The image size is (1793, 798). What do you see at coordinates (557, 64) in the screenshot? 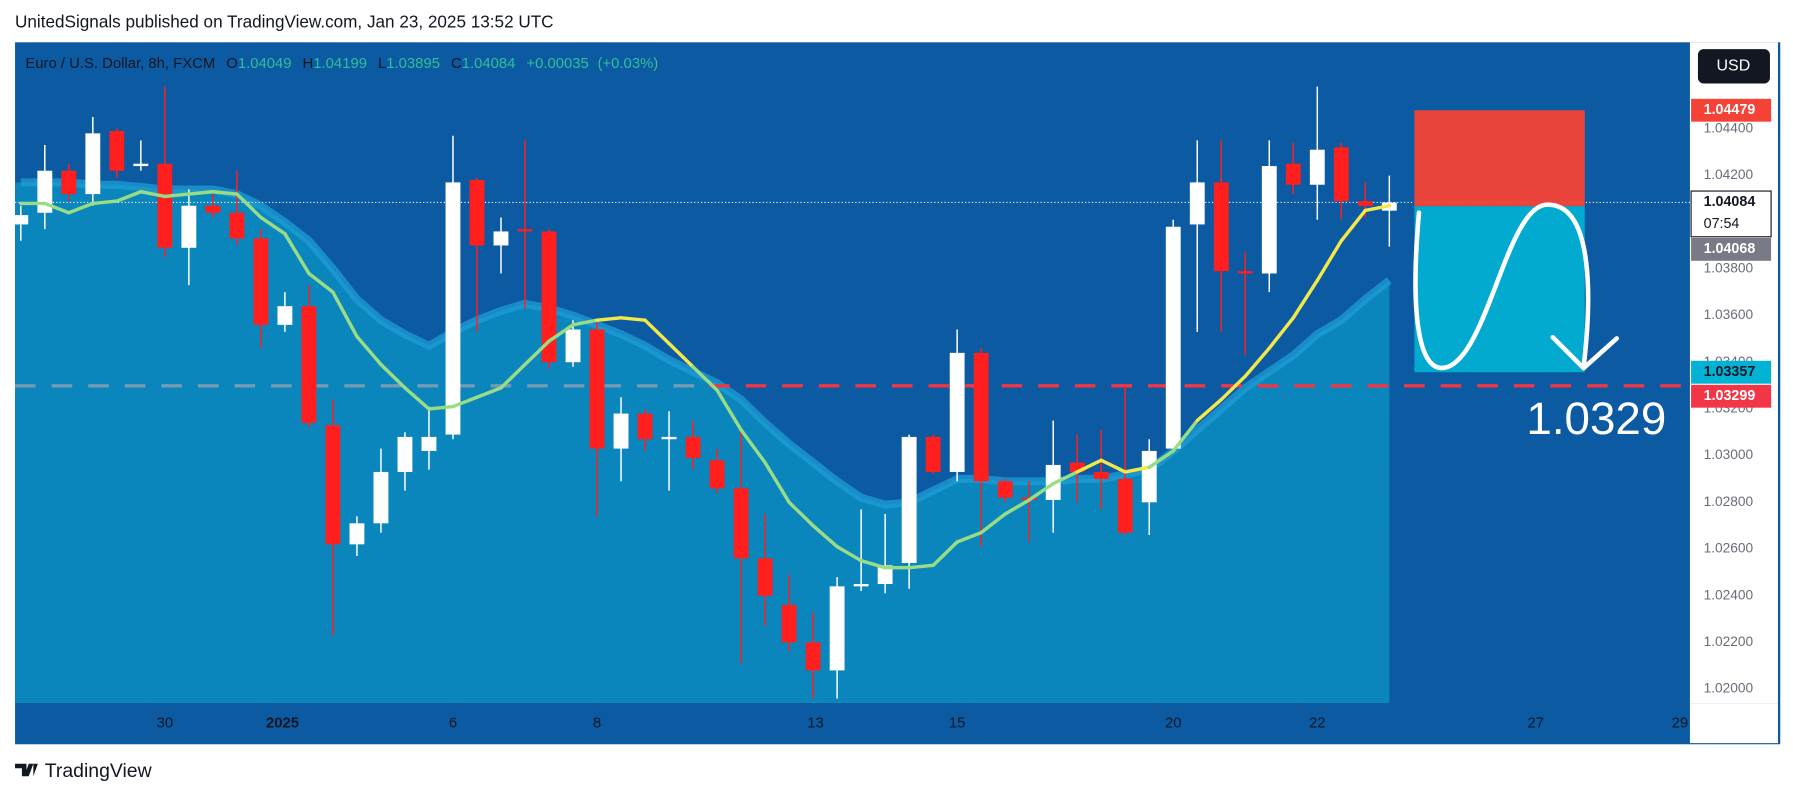
I see `change: +0.00035` at bounding box center [557, 64].